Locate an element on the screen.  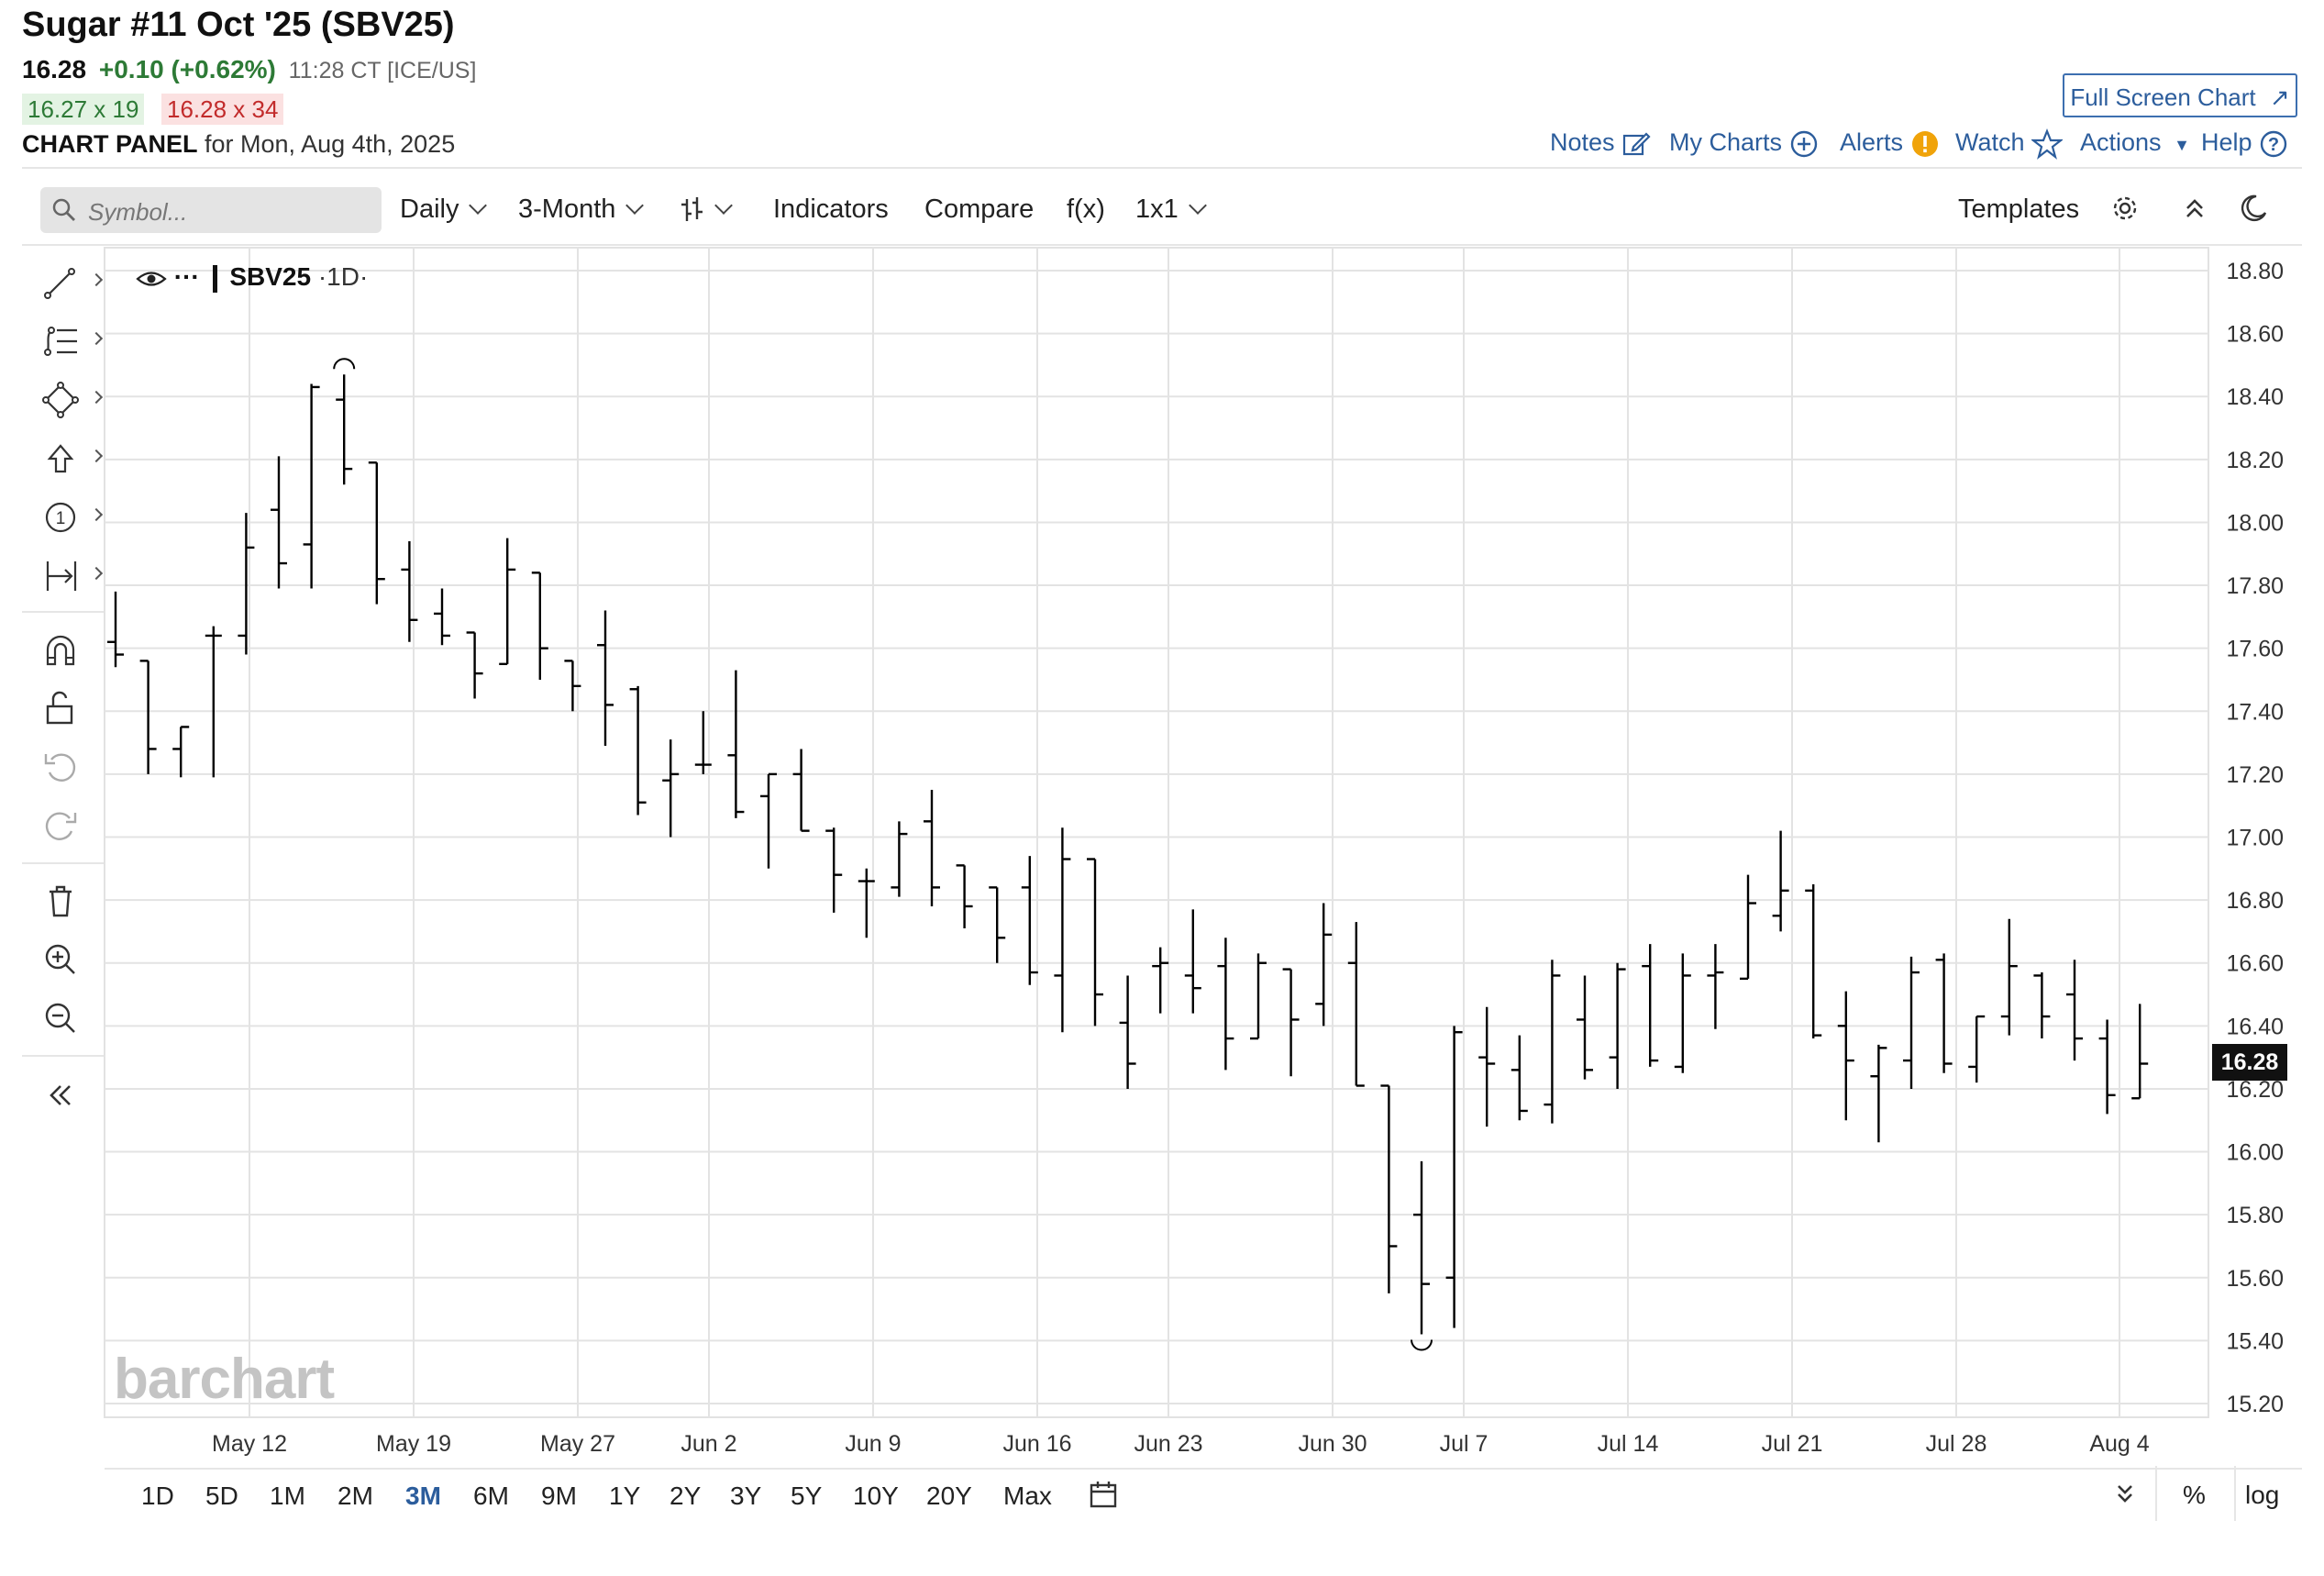
redo-icon is located at coordinates (63, 825).